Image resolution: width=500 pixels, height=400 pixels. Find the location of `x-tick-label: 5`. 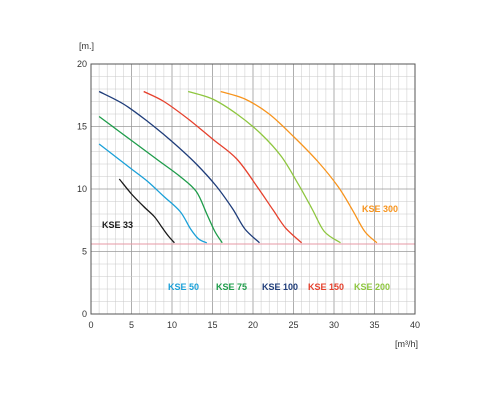

x-tick-label: 5 is located at coordinates (131, 325).